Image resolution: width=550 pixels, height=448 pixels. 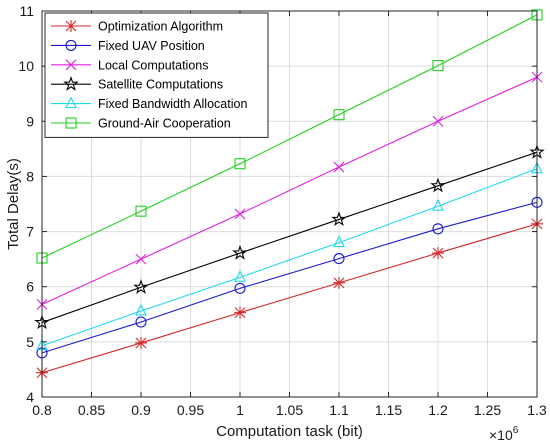 I want to click on y-tick-label: 9, so click(x=30, y=121).